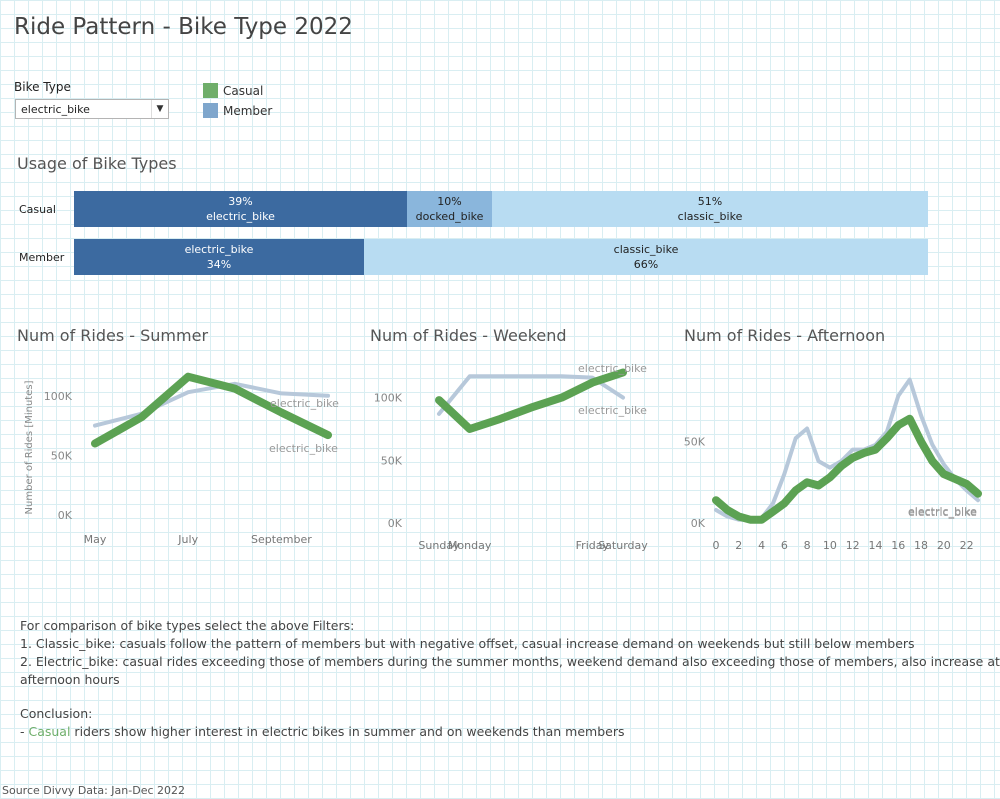  Describe the element at coordinates (243, 90) in the screenshot. I see `legend-casual-label: Casual` at that location.